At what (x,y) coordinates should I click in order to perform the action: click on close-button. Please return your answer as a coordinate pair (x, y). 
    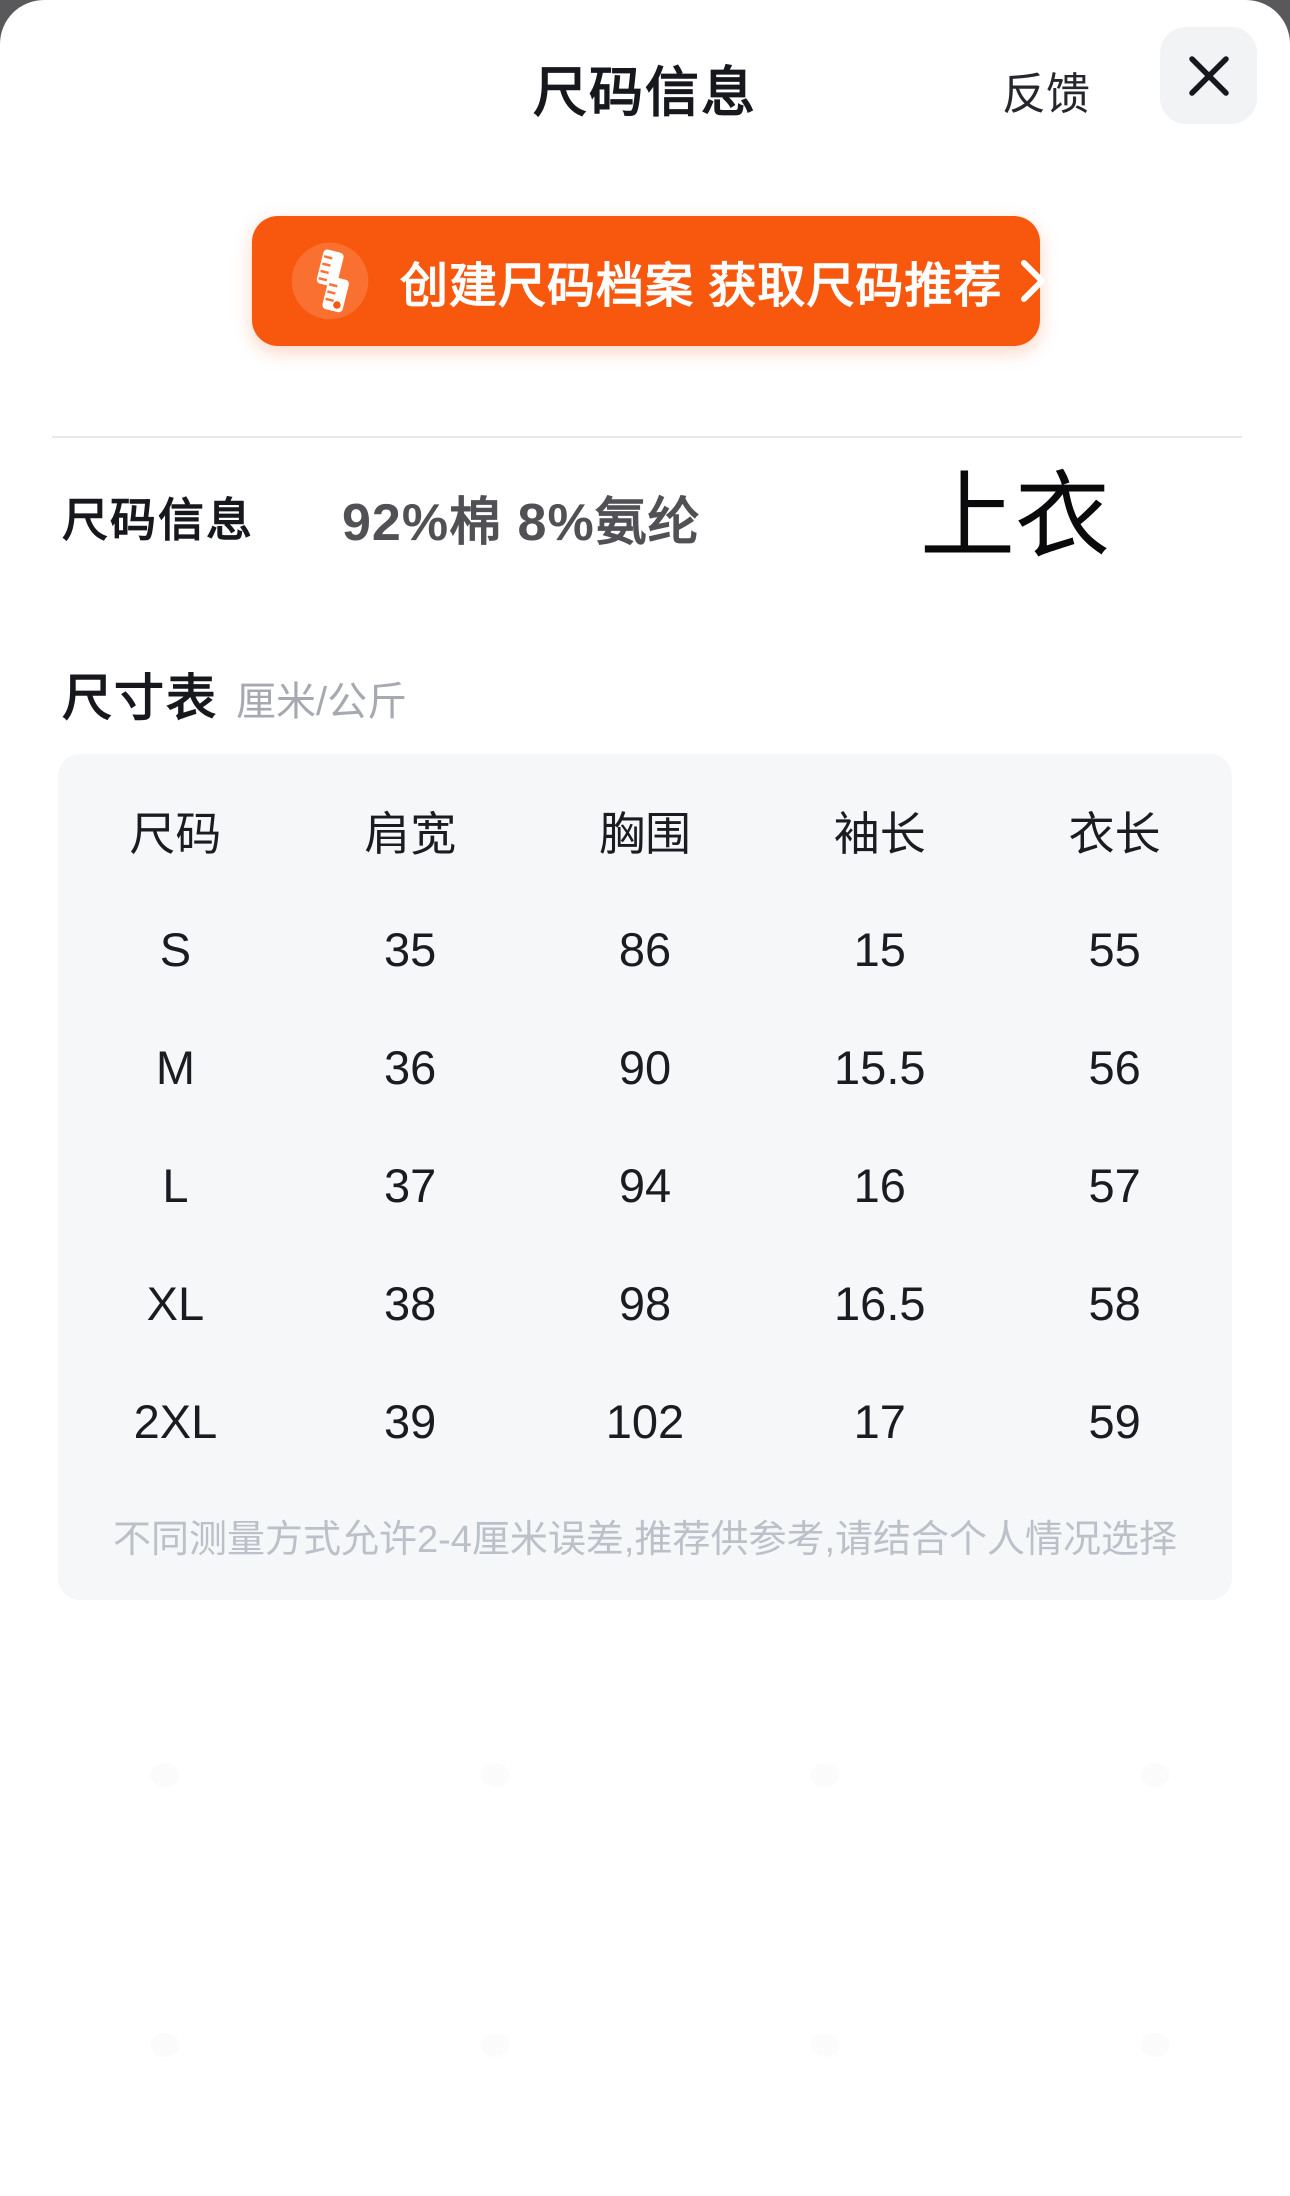
    Looking at the image, I should click on (1208, 75).